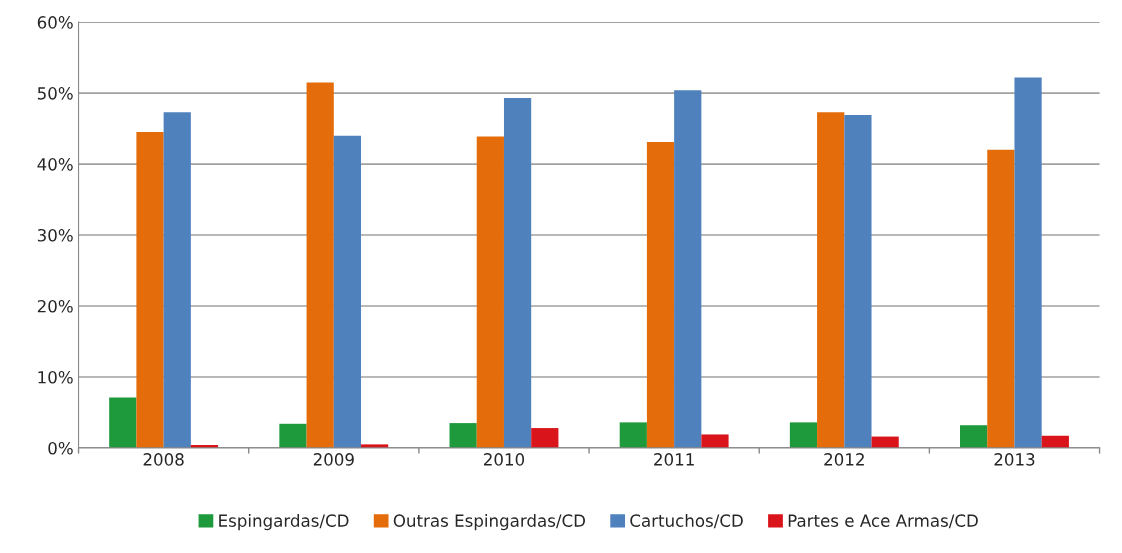  What do you see at coordinates (60, 448) in the screenshot?
I see `y-tick-label: 0%` at bounding box center [60, 448].